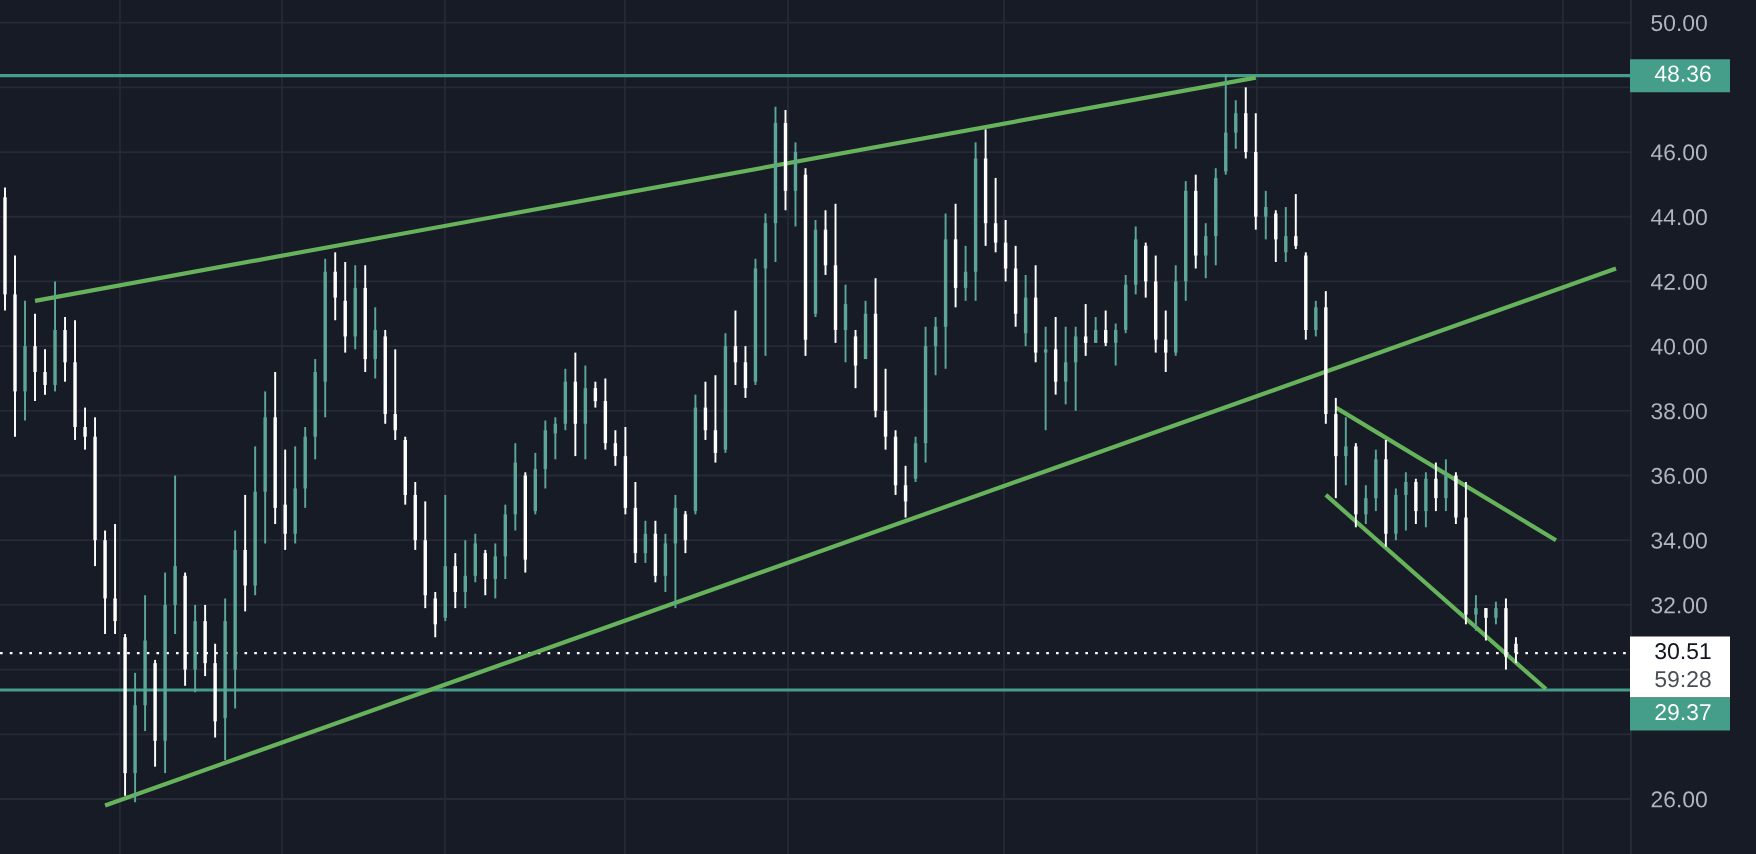  What do you see at coordinates (1679, 476) in the screenshot?
I see `y-tick-label: 36.00` at bounding box center [1679, 476].